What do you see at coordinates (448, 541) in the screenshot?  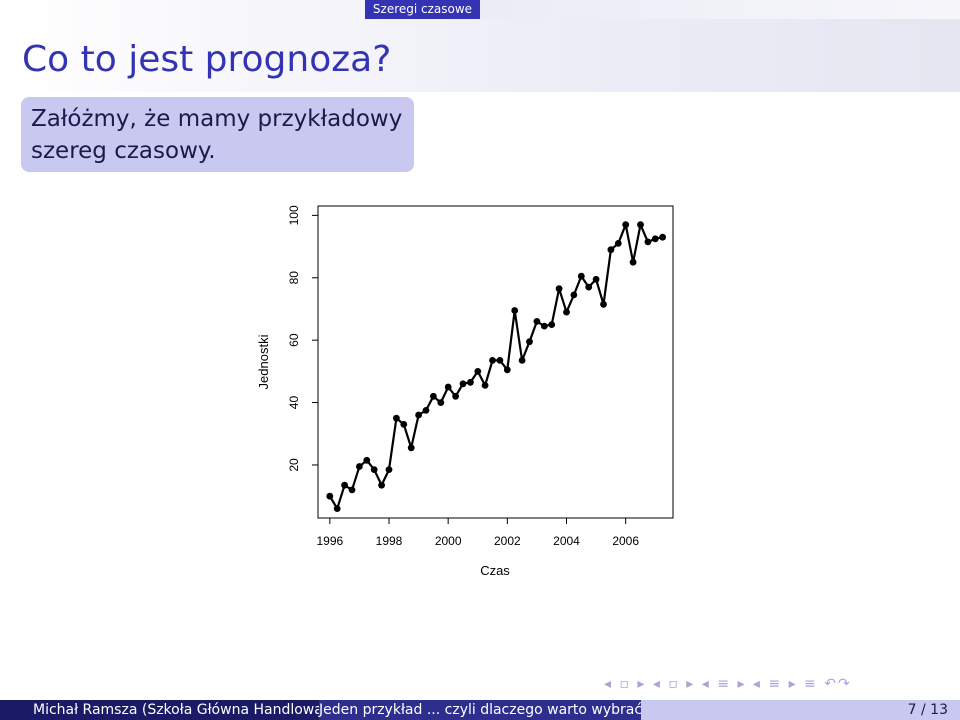 I see `x-tick-label: 2000` at bounding box center [448, 541].